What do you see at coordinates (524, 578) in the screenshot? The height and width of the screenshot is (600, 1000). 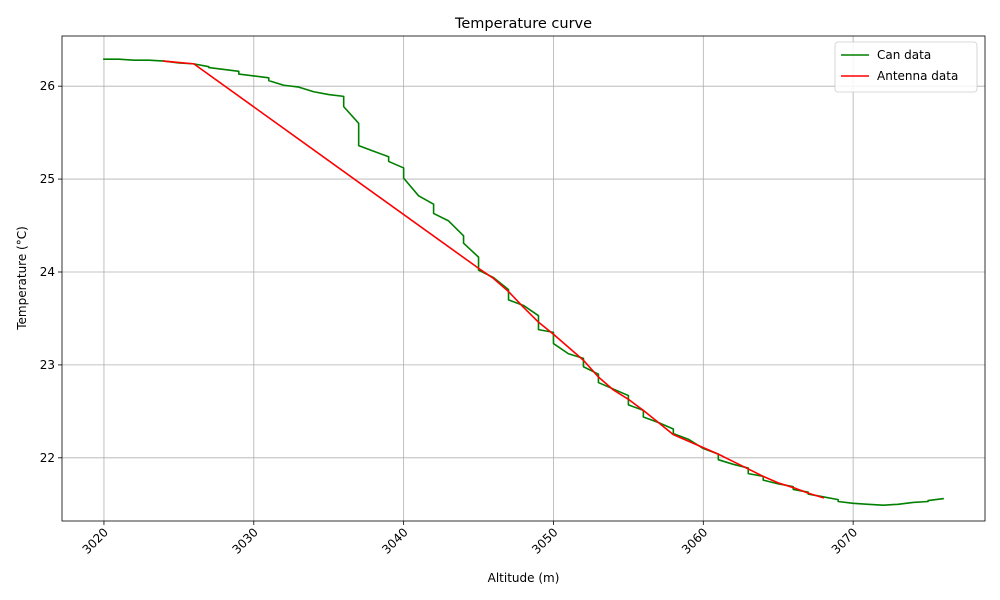 I see `x-axis-title: Altitude (m)` at bounding box center [524, 578].